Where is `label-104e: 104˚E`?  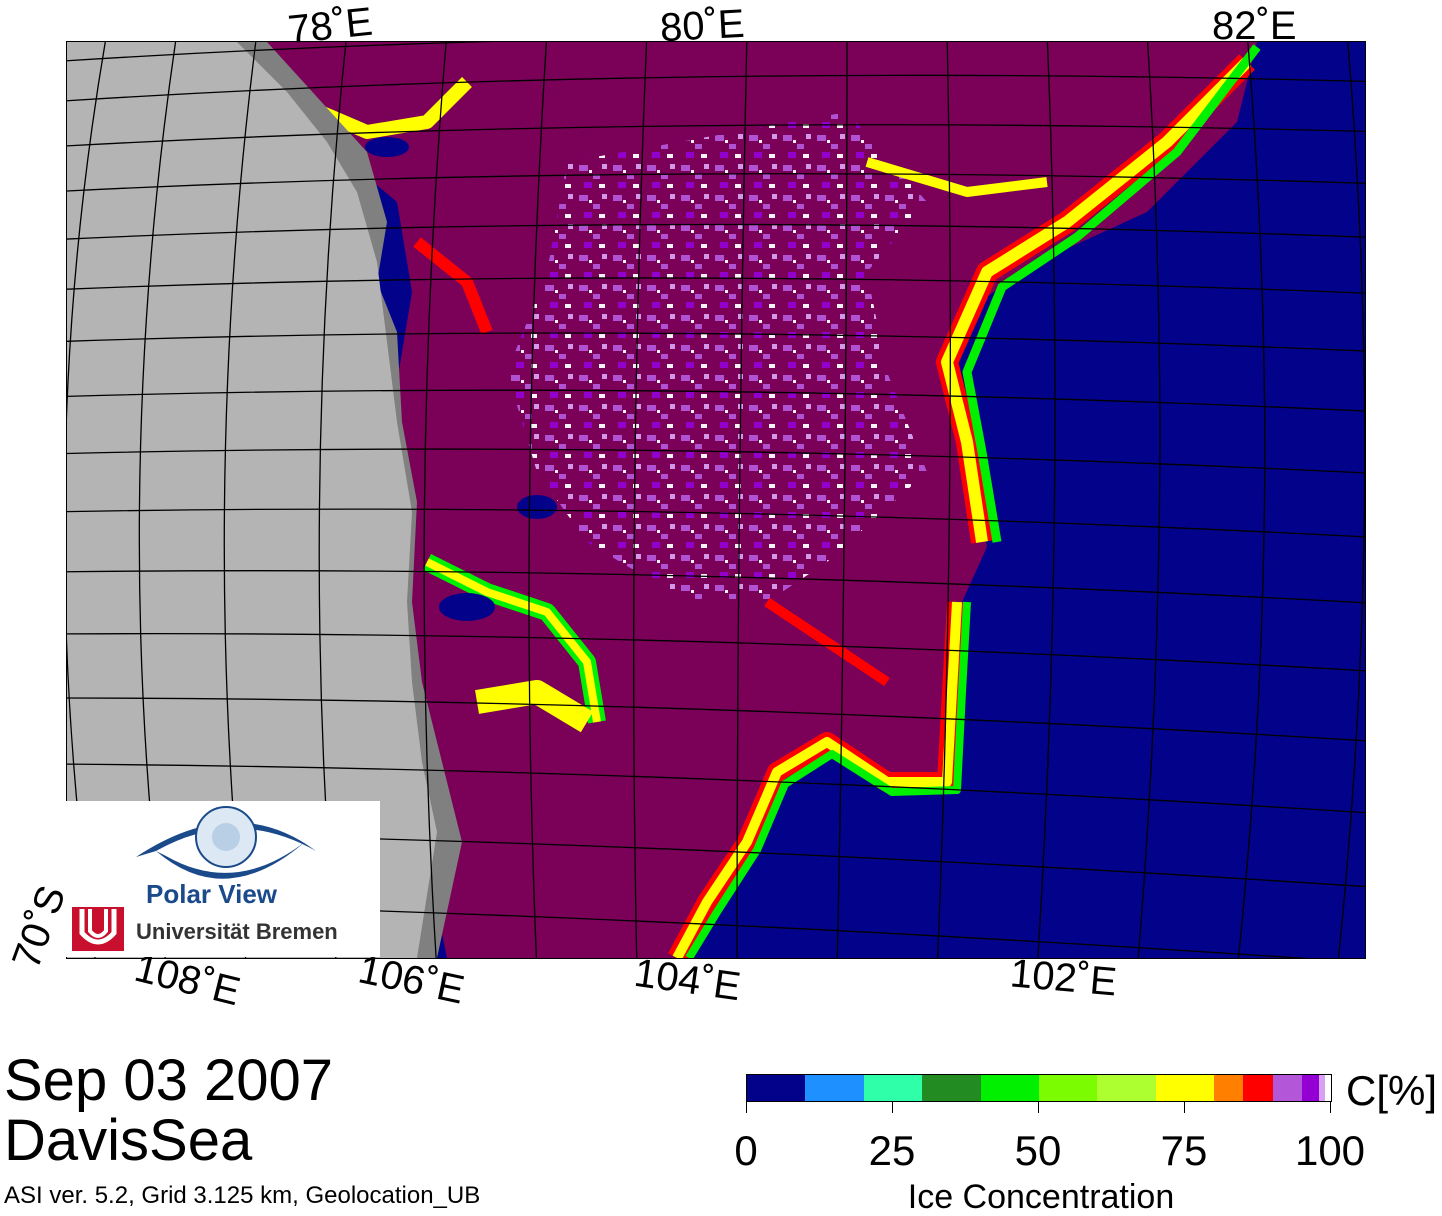 label-104e: 104˚E is located at coordinates (687, 980).